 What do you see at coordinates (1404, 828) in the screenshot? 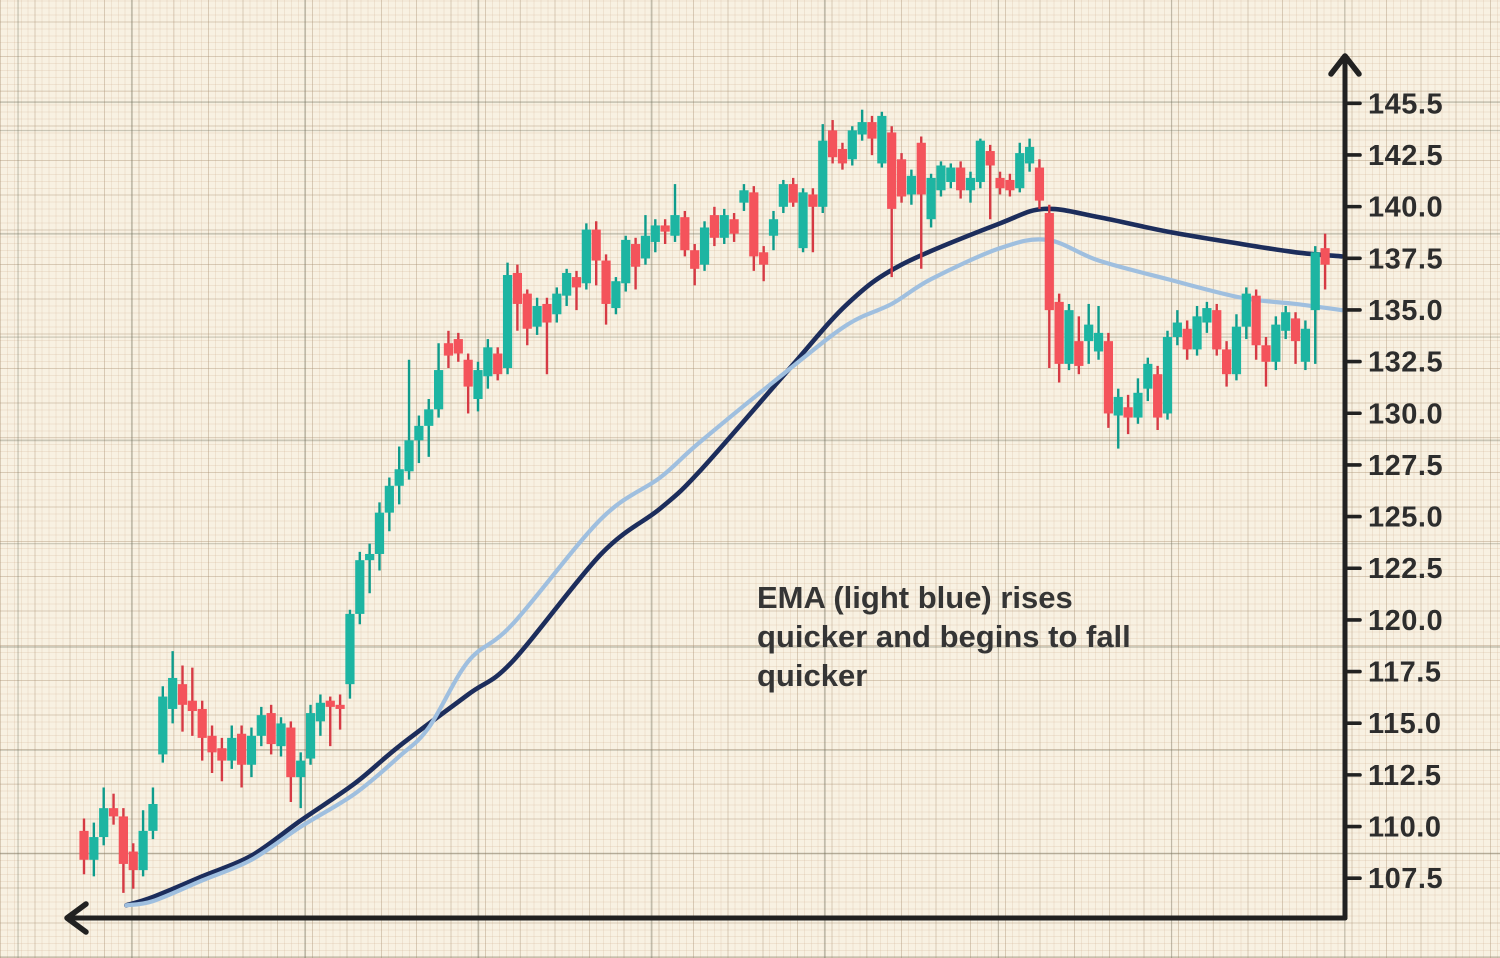
I see `y-tick-label: 110.0` at bounding box center [1404, 828].